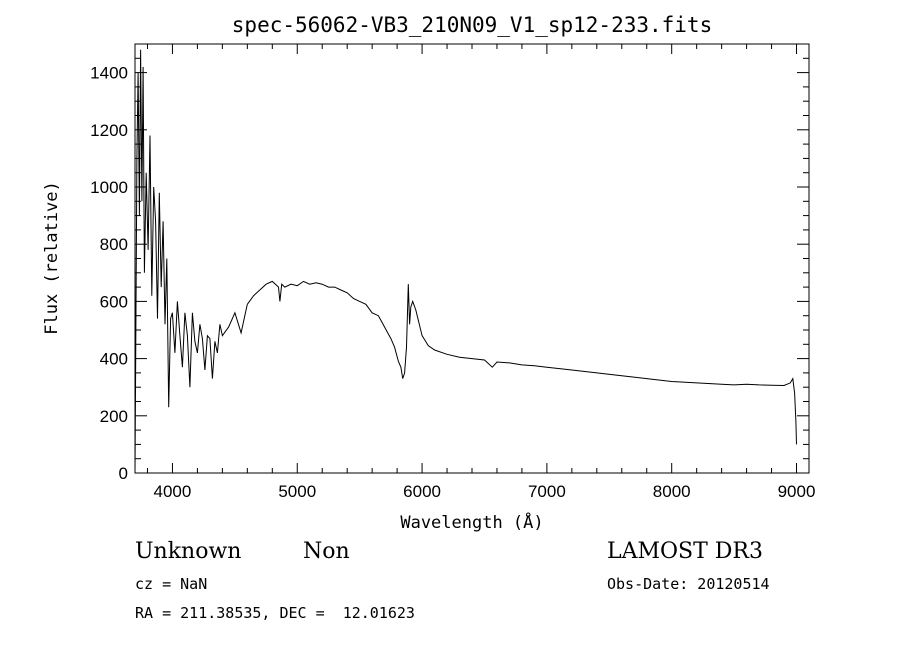 This screenshot has height=649, width=900. What do you see at coordinates (114, 301) in the screenshot?
I see `y-tick-label: 600` at bounding box center [114, 301].